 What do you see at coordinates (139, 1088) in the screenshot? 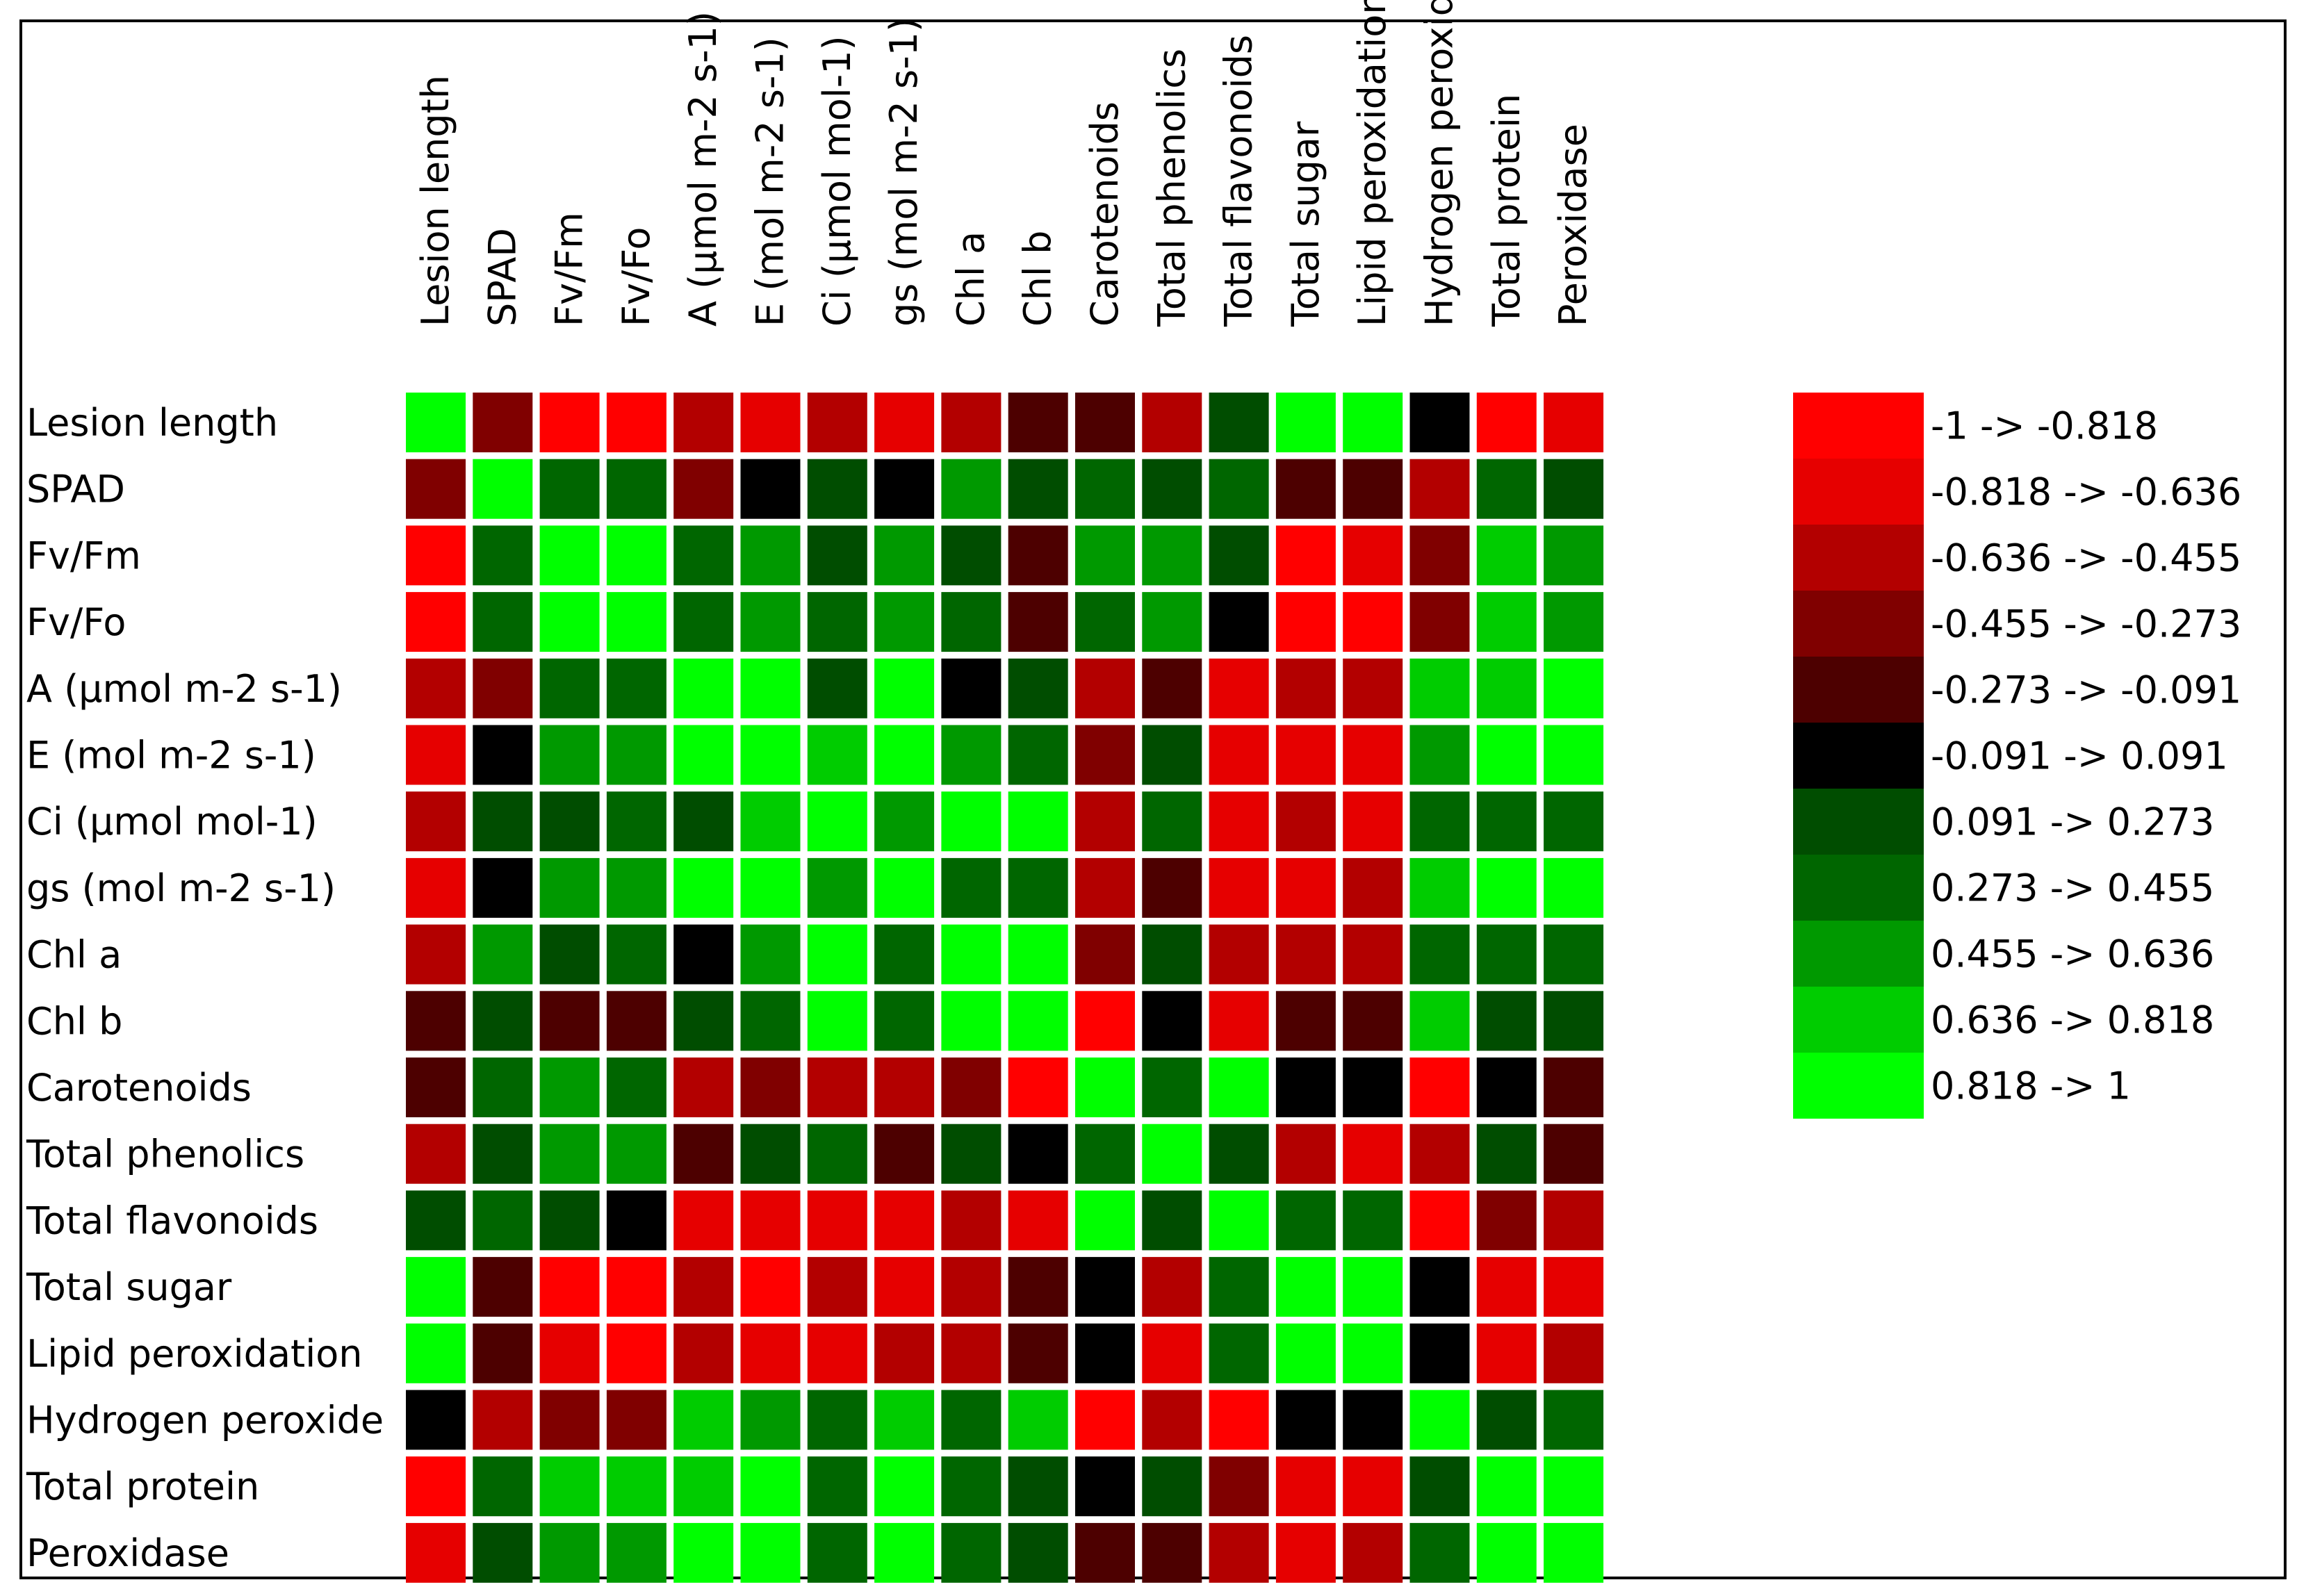
I see `row-label: Carotenoids` at bounding box center [139, 1088].